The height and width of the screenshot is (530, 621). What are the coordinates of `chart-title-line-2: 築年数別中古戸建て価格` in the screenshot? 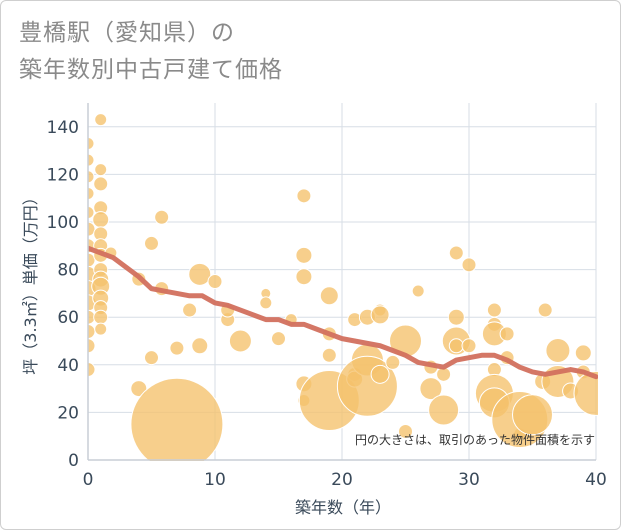 It's located at (151, 70).